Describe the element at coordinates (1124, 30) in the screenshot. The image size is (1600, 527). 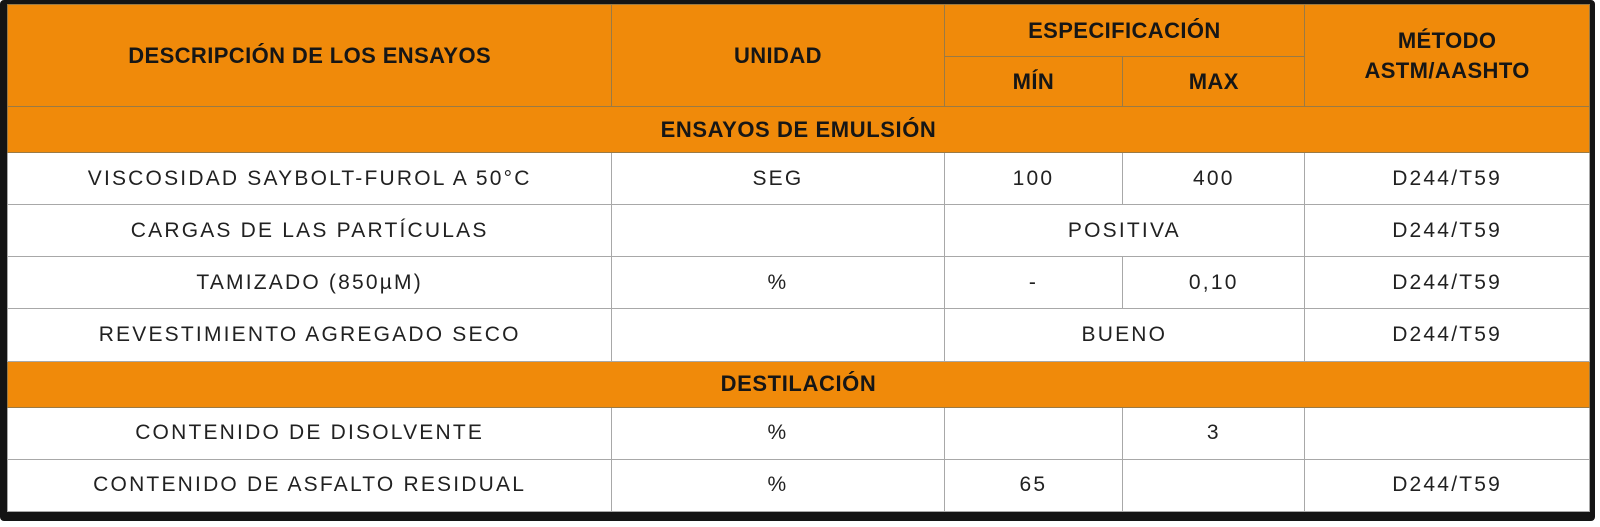
I see `header-cell-especificacion: ESPECIFICACIÓN` at that location.